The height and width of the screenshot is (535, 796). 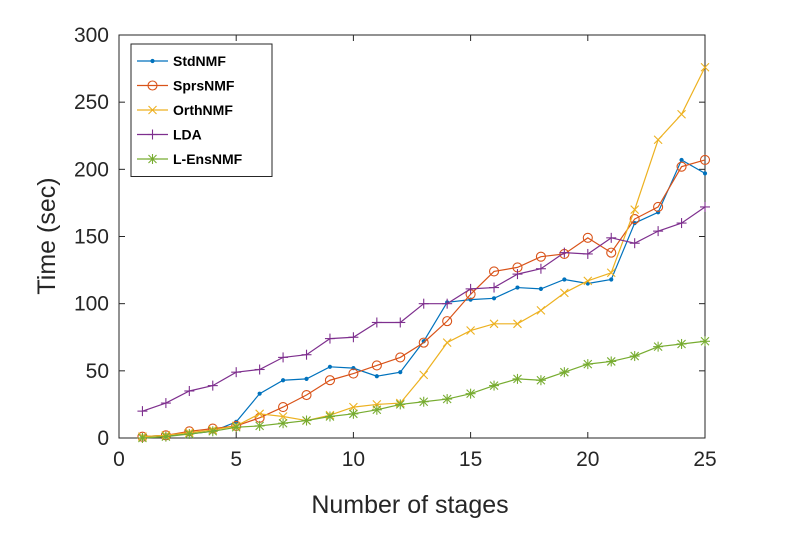 What do you see at coordinates (47, 235) in the screenshot?
I see `y-axis-label: Time (sec)` at bounding box center [47, 235].